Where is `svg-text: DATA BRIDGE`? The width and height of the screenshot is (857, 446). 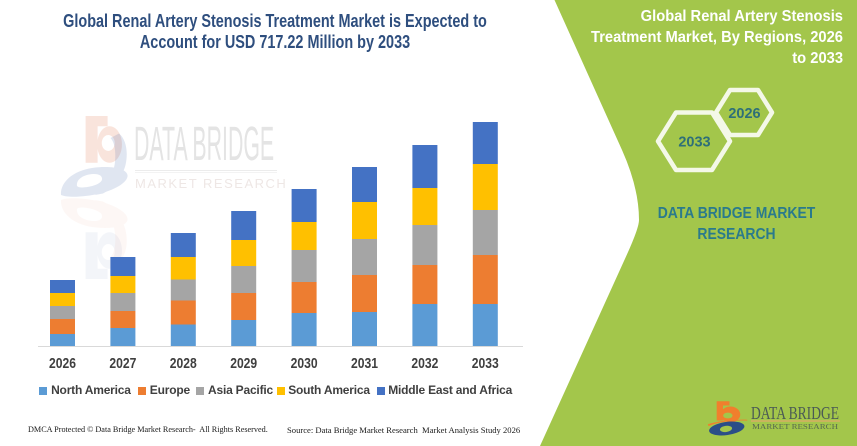 svg-text: DATA BRIDGE is located at coordinates (795, 413).